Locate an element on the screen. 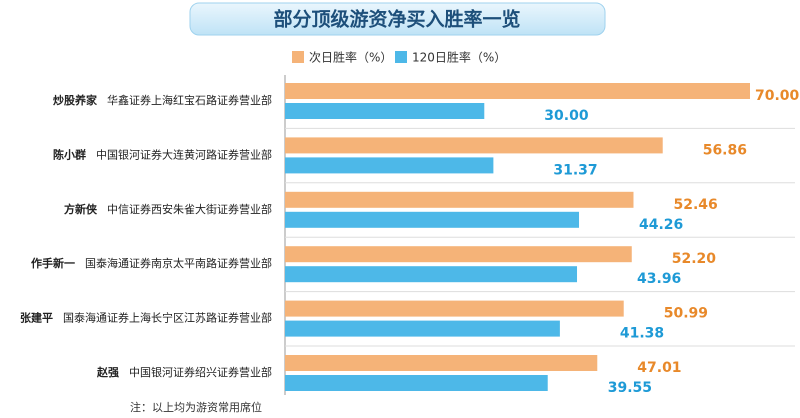  note: 注：以上均为游资常用席位 is located at coordinates (196, 407).